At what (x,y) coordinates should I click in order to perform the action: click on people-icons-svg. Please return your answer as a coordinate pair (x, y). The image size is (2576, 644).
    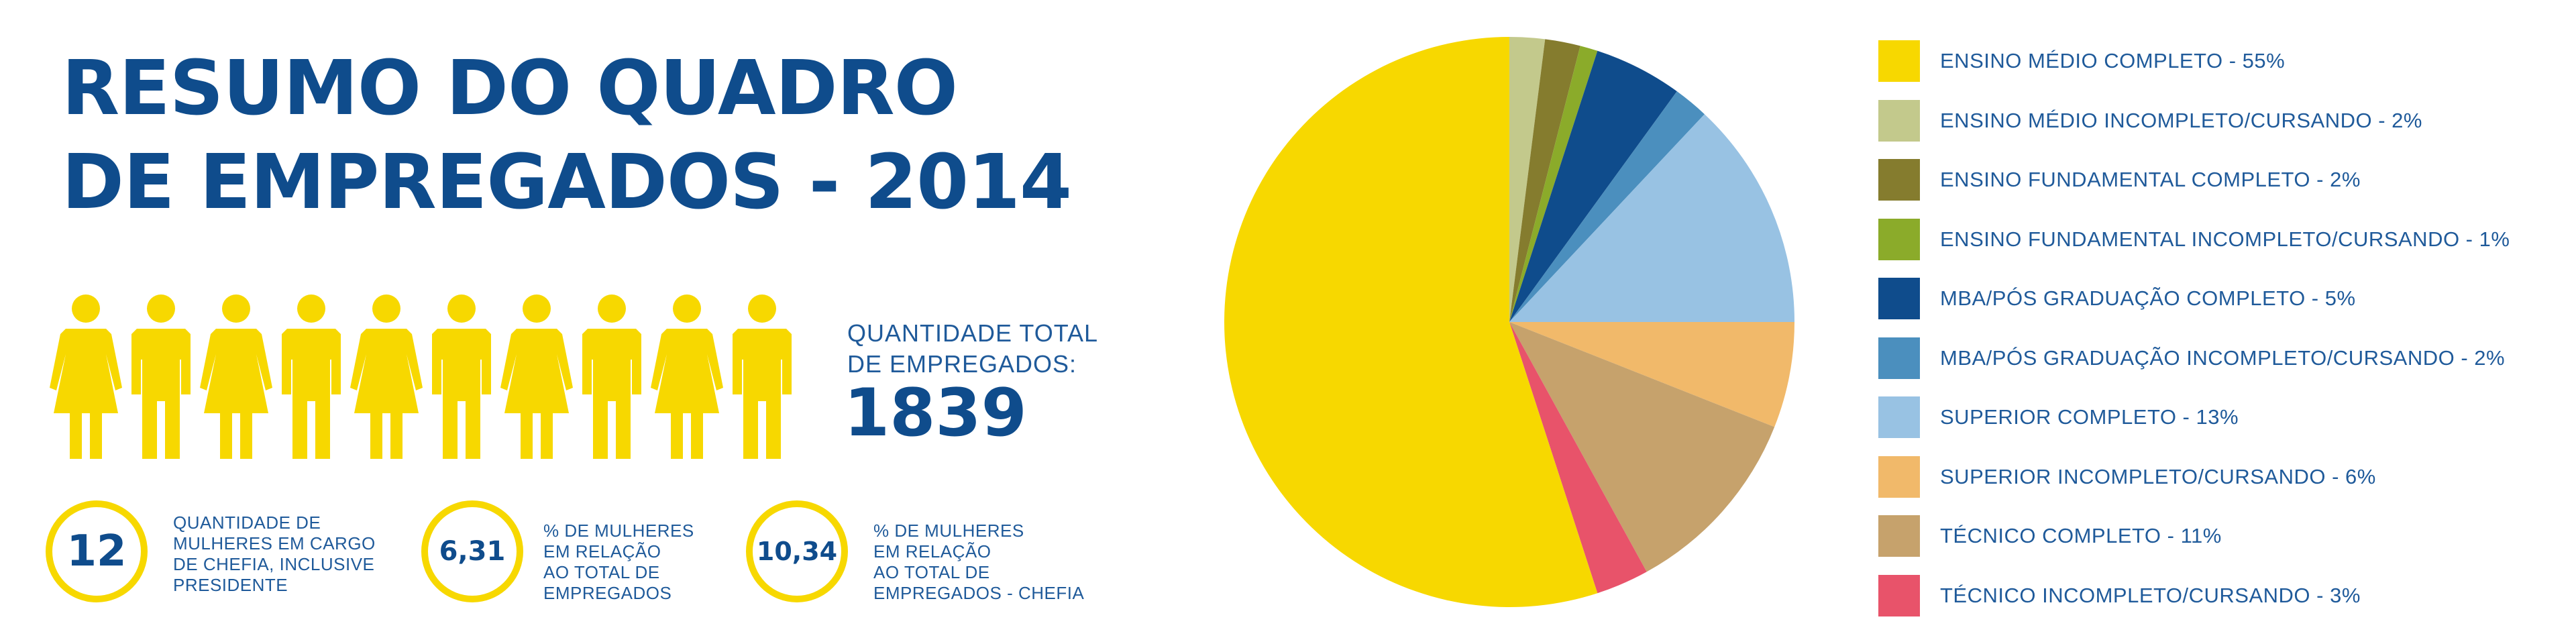
    Looking at the image, I should click on (421, 376).